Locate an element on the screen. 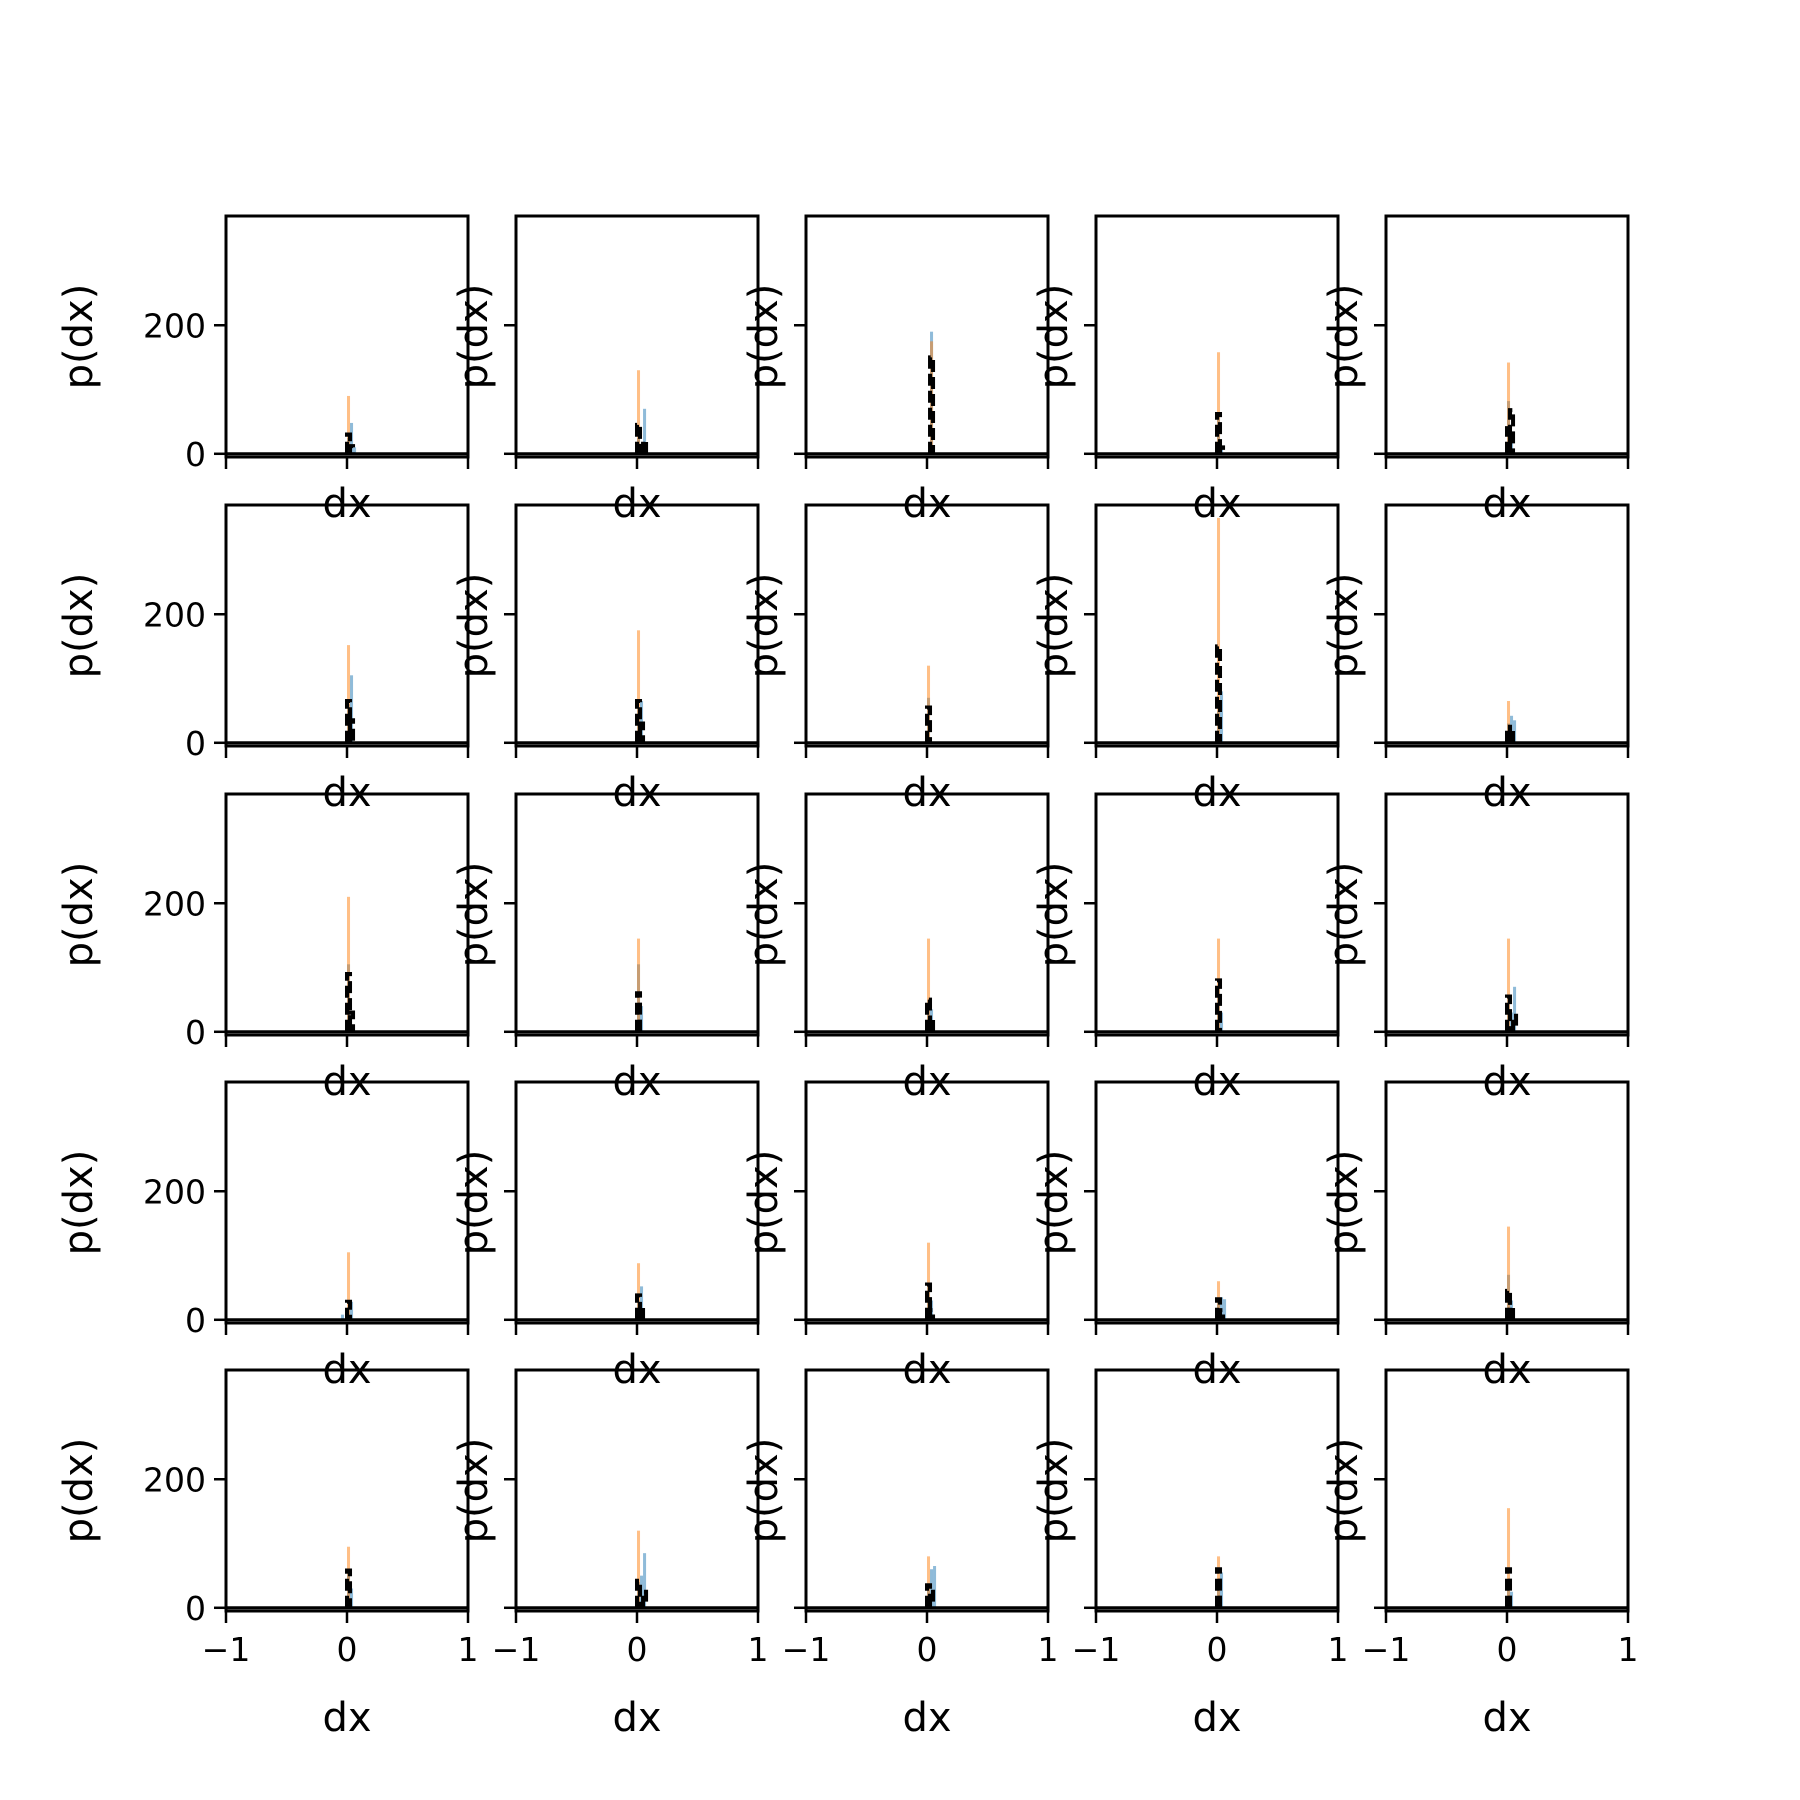 This screenshot has width=1800, height=1800. subplot-r2-c3: dxp(dx) is located at coordinates (895, 659).